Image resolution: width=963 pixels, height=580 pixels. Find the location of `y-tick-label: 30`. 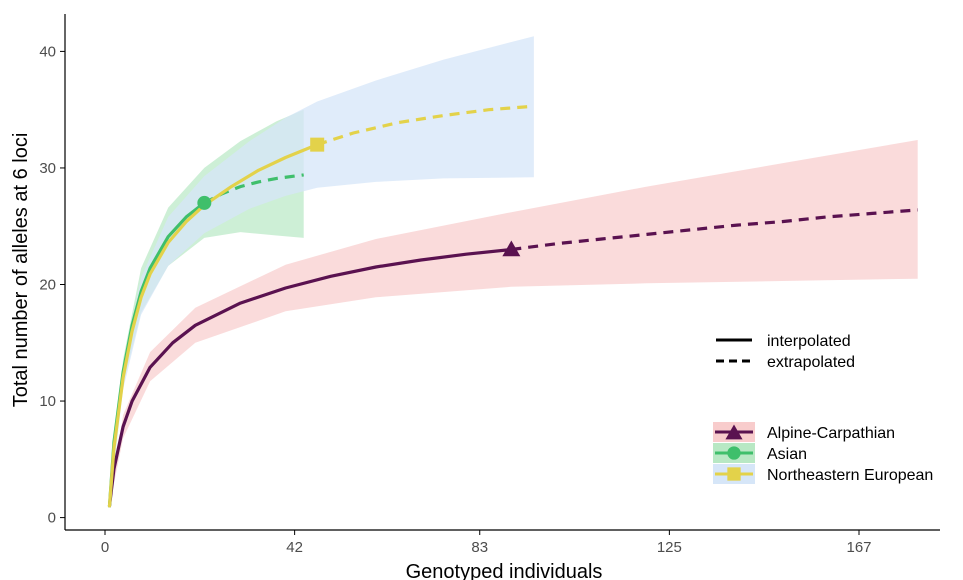

y-tick-label: 30 is located at coordinates (47, 168).